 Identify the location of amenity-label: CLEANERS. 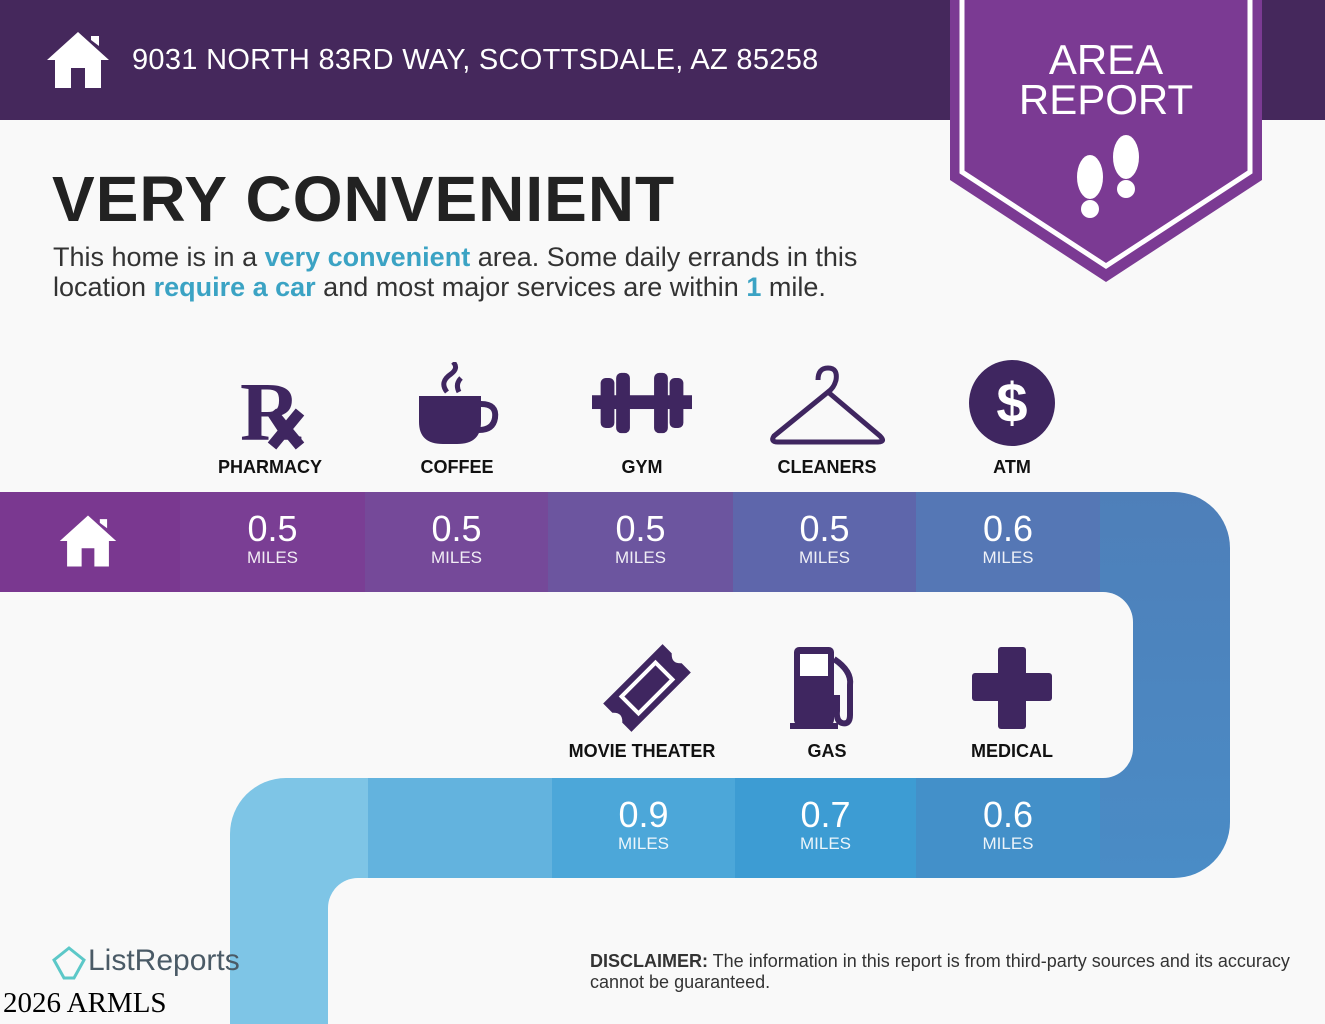
(827, 467).